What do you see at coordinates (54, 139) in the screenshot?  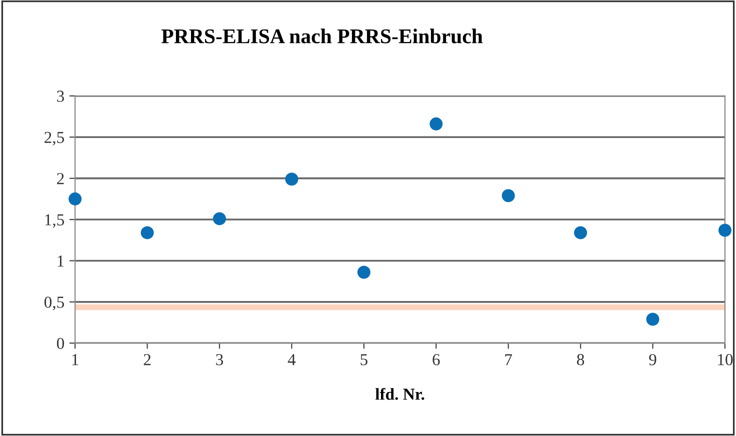 I see `y-tick-label: 2,5` at bounding box center [54, 139].